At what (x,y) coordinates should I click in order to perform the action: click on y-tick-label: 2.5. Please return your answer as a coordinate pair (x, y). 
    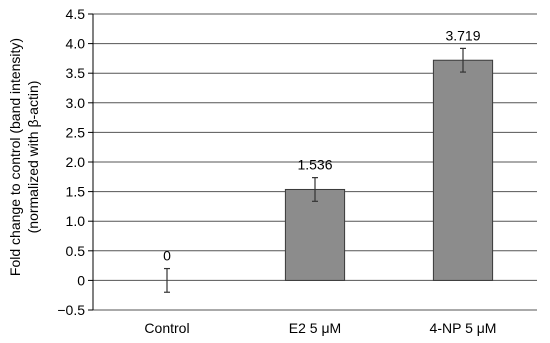
    Looking at the image, I should click on (76, 132).